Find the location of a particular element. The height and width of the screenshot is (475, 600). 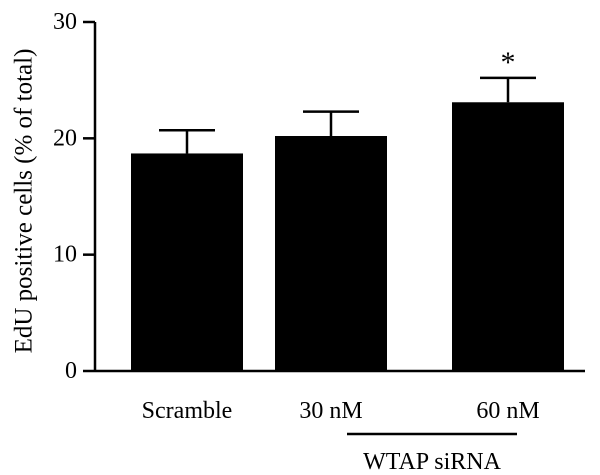

y-tick-label: 30 is located at coordinates (65, 22).